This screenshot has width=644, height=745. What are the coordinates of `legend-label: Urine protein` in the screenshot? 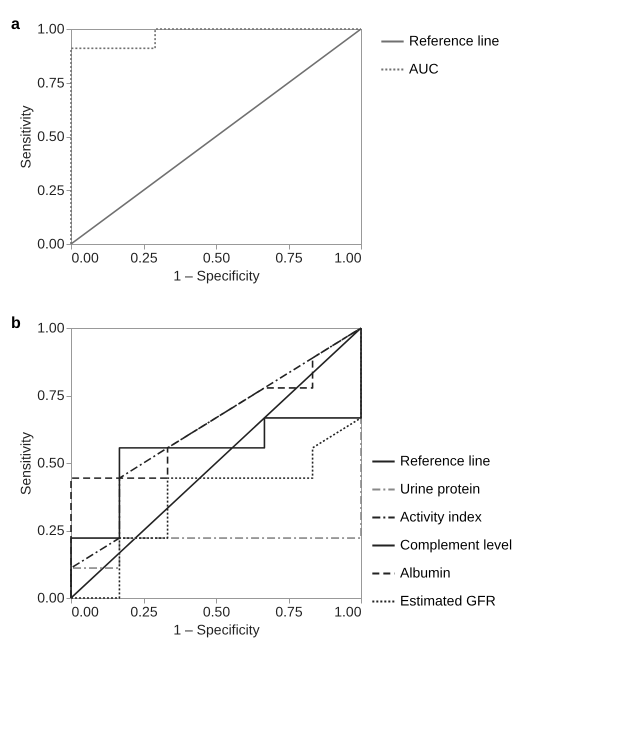 It's located at (440, 488).